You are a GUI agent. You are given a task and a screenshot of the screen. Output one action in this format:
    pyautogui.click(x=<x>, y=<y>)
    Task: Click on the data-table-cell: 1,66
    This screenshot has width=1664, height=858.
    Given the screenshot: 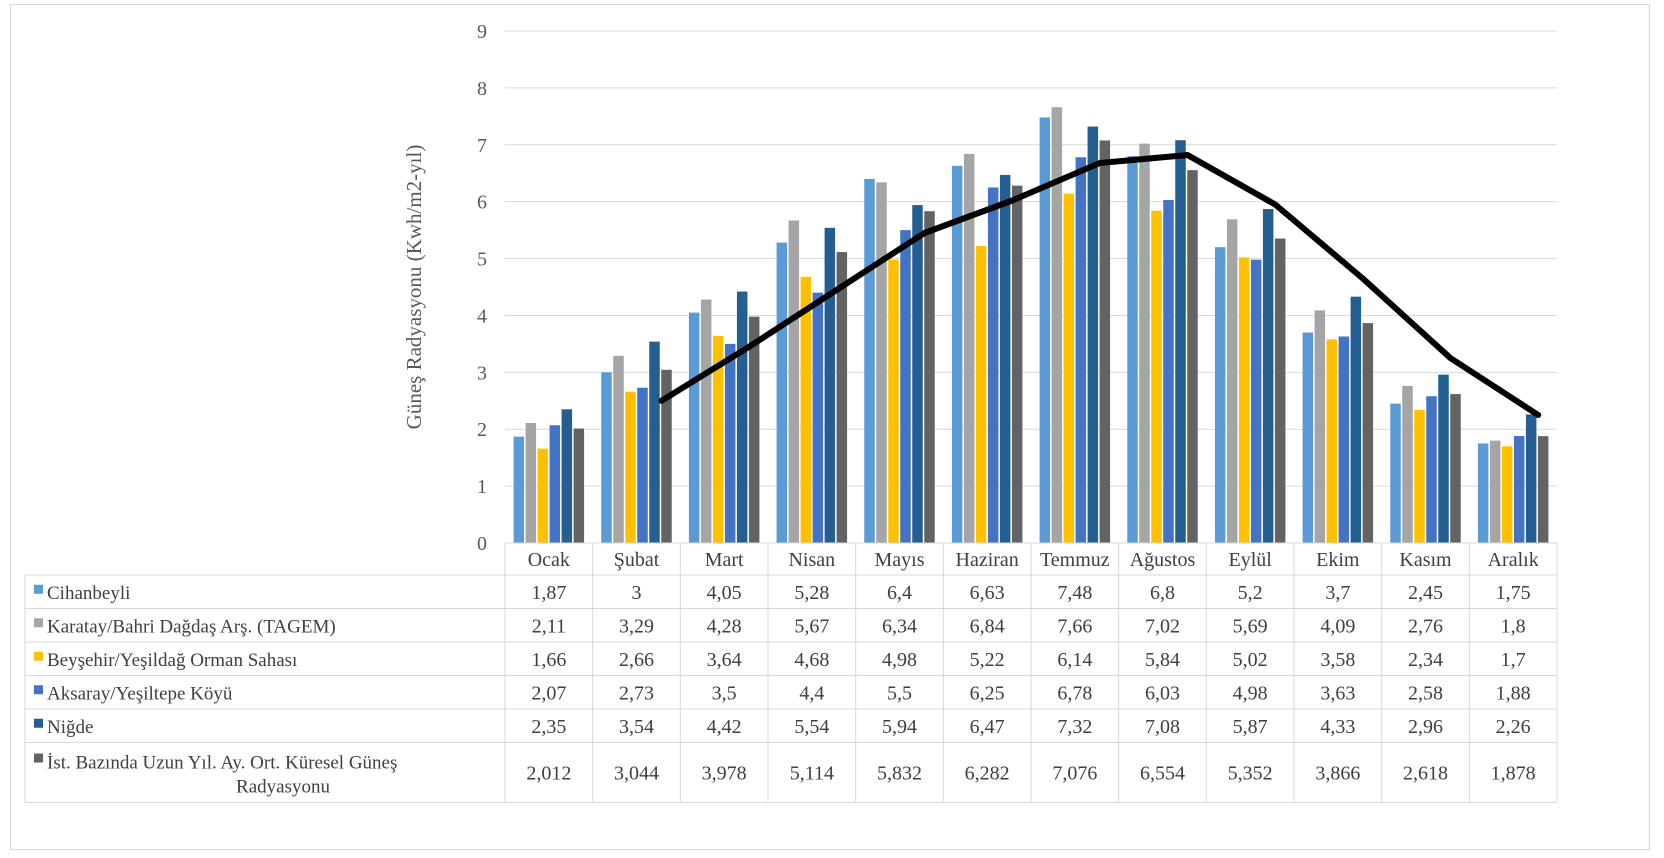 What is the action you would take?
    pyautogui.click(x=548, y=660)
    